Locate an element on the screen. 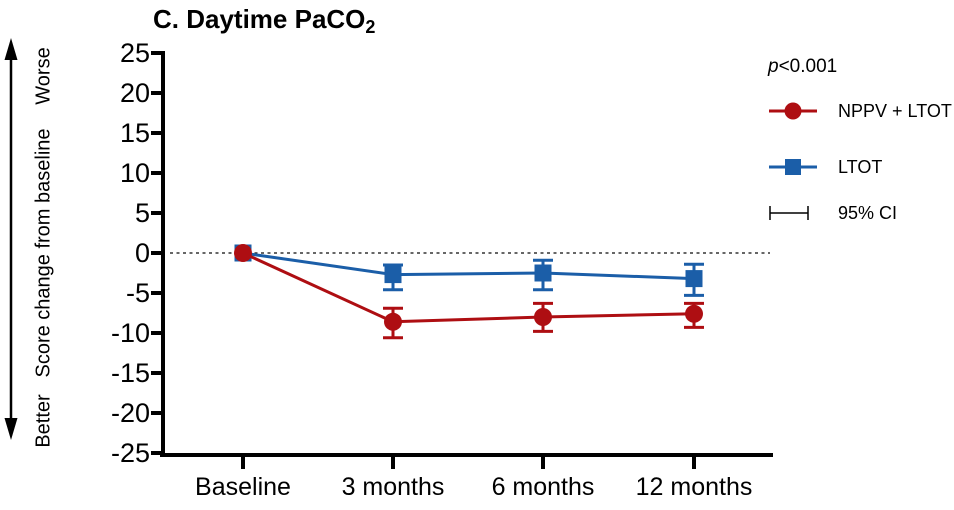 The width and height of the screenshot is (954, 510). y-tick-label: -20 is located at coordinates (130, 413).